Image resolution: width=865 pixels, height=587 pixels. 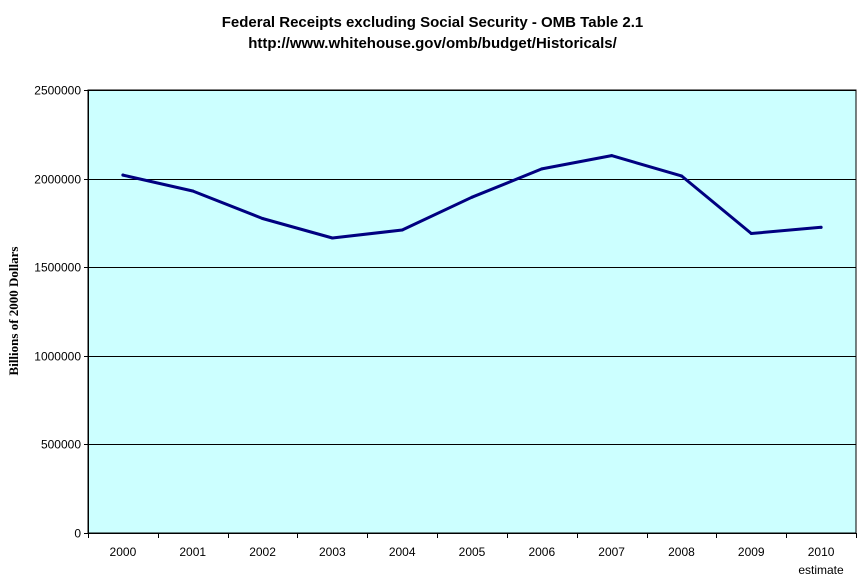 I want to click on x-tick-label: 2004, so click(x=402, y=552).